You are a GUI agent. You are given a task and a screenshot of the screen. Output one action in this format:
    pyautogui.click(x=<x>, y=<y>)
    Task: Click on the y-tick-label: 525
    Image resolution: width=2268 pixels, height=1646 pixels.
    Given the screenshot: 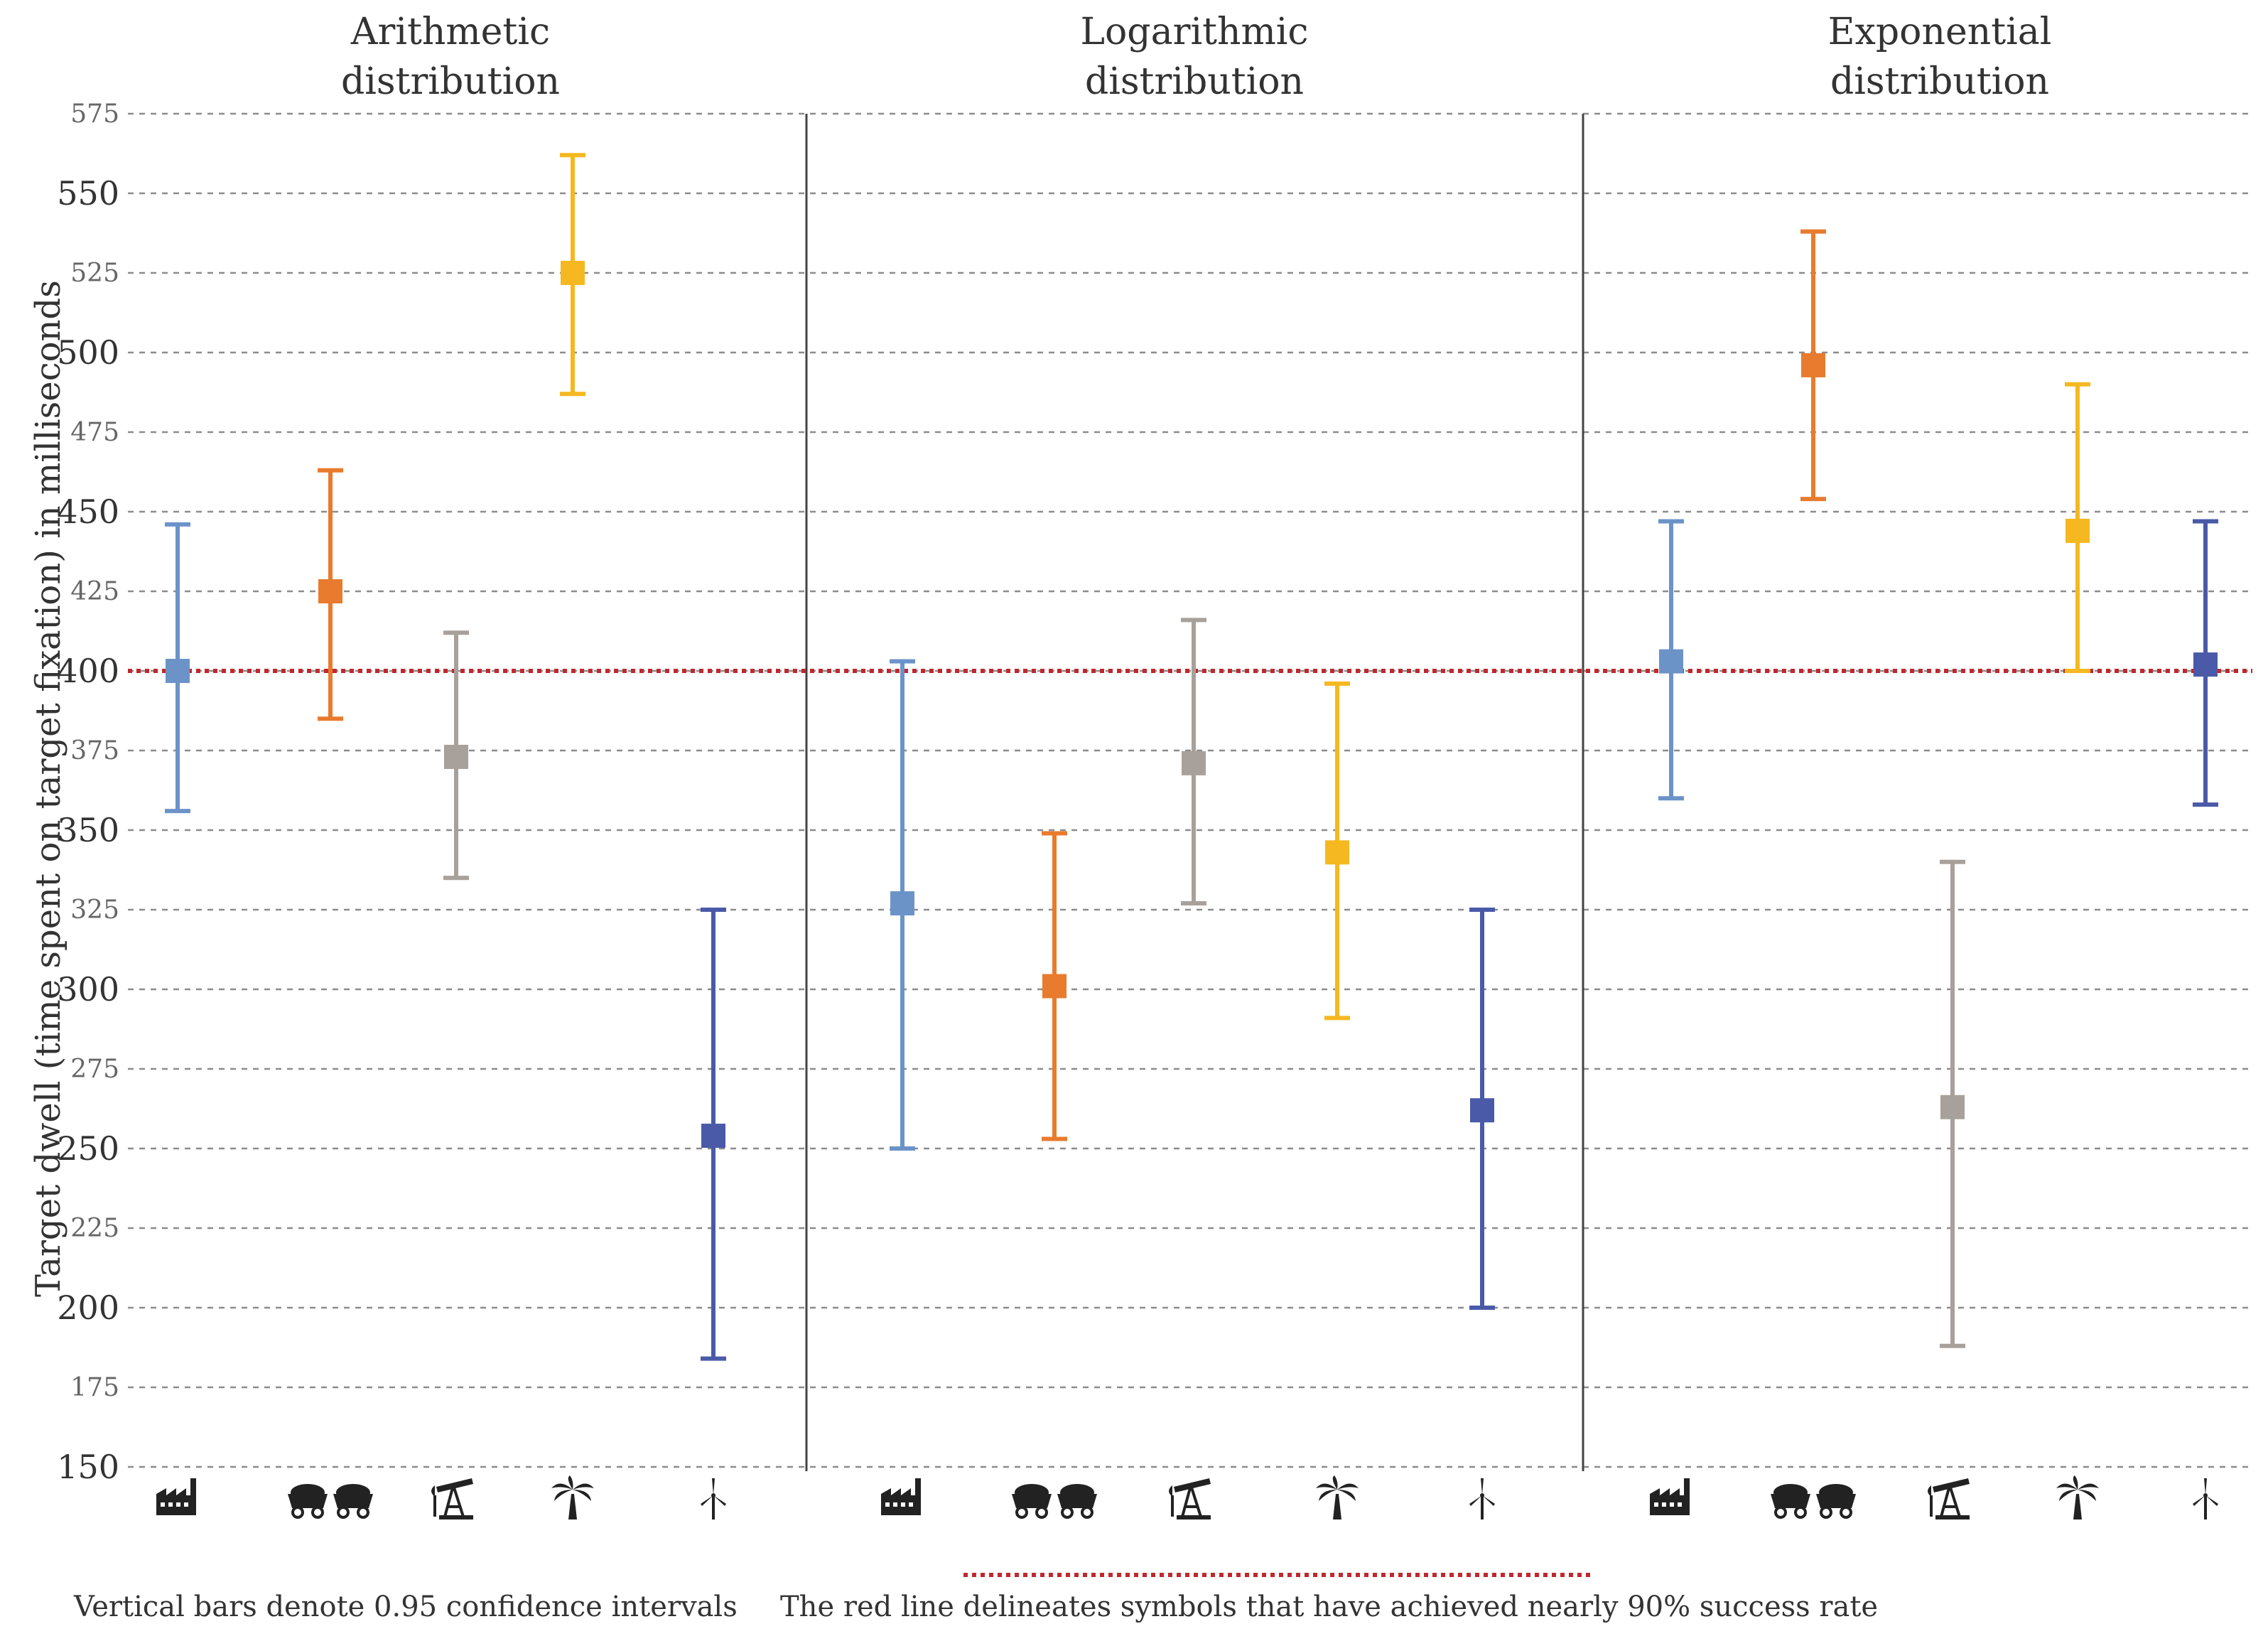 What is the action you would take?
    pyautogui.click(x=94, y=273)
    